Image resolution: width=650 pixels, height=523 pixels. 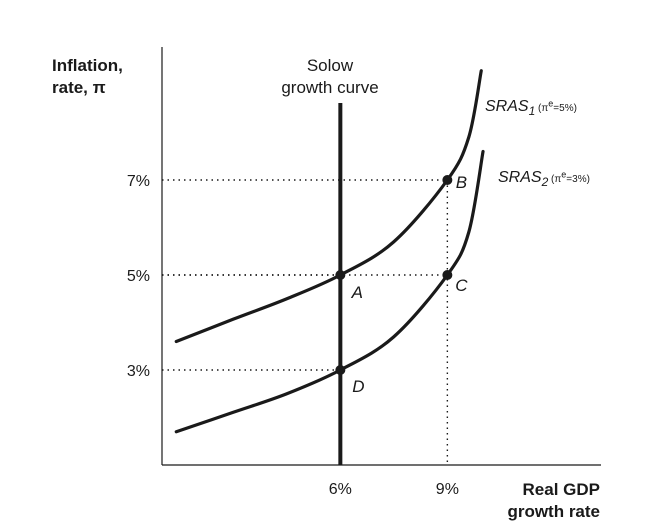 What do you see at coordinates (570, 177) in the screenshot?
I see `sras2-expectation: (πe=3%)` at bounding box center [570, 177].